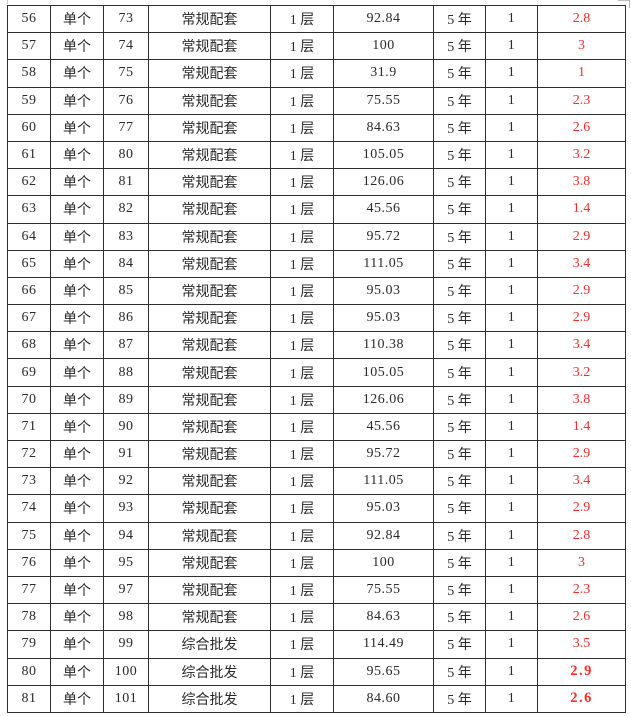 This screenshot has height=717, width=631. Describe the element at coordinates (29, 46) in the screenshot. I see `cell-no: 57` at that location.